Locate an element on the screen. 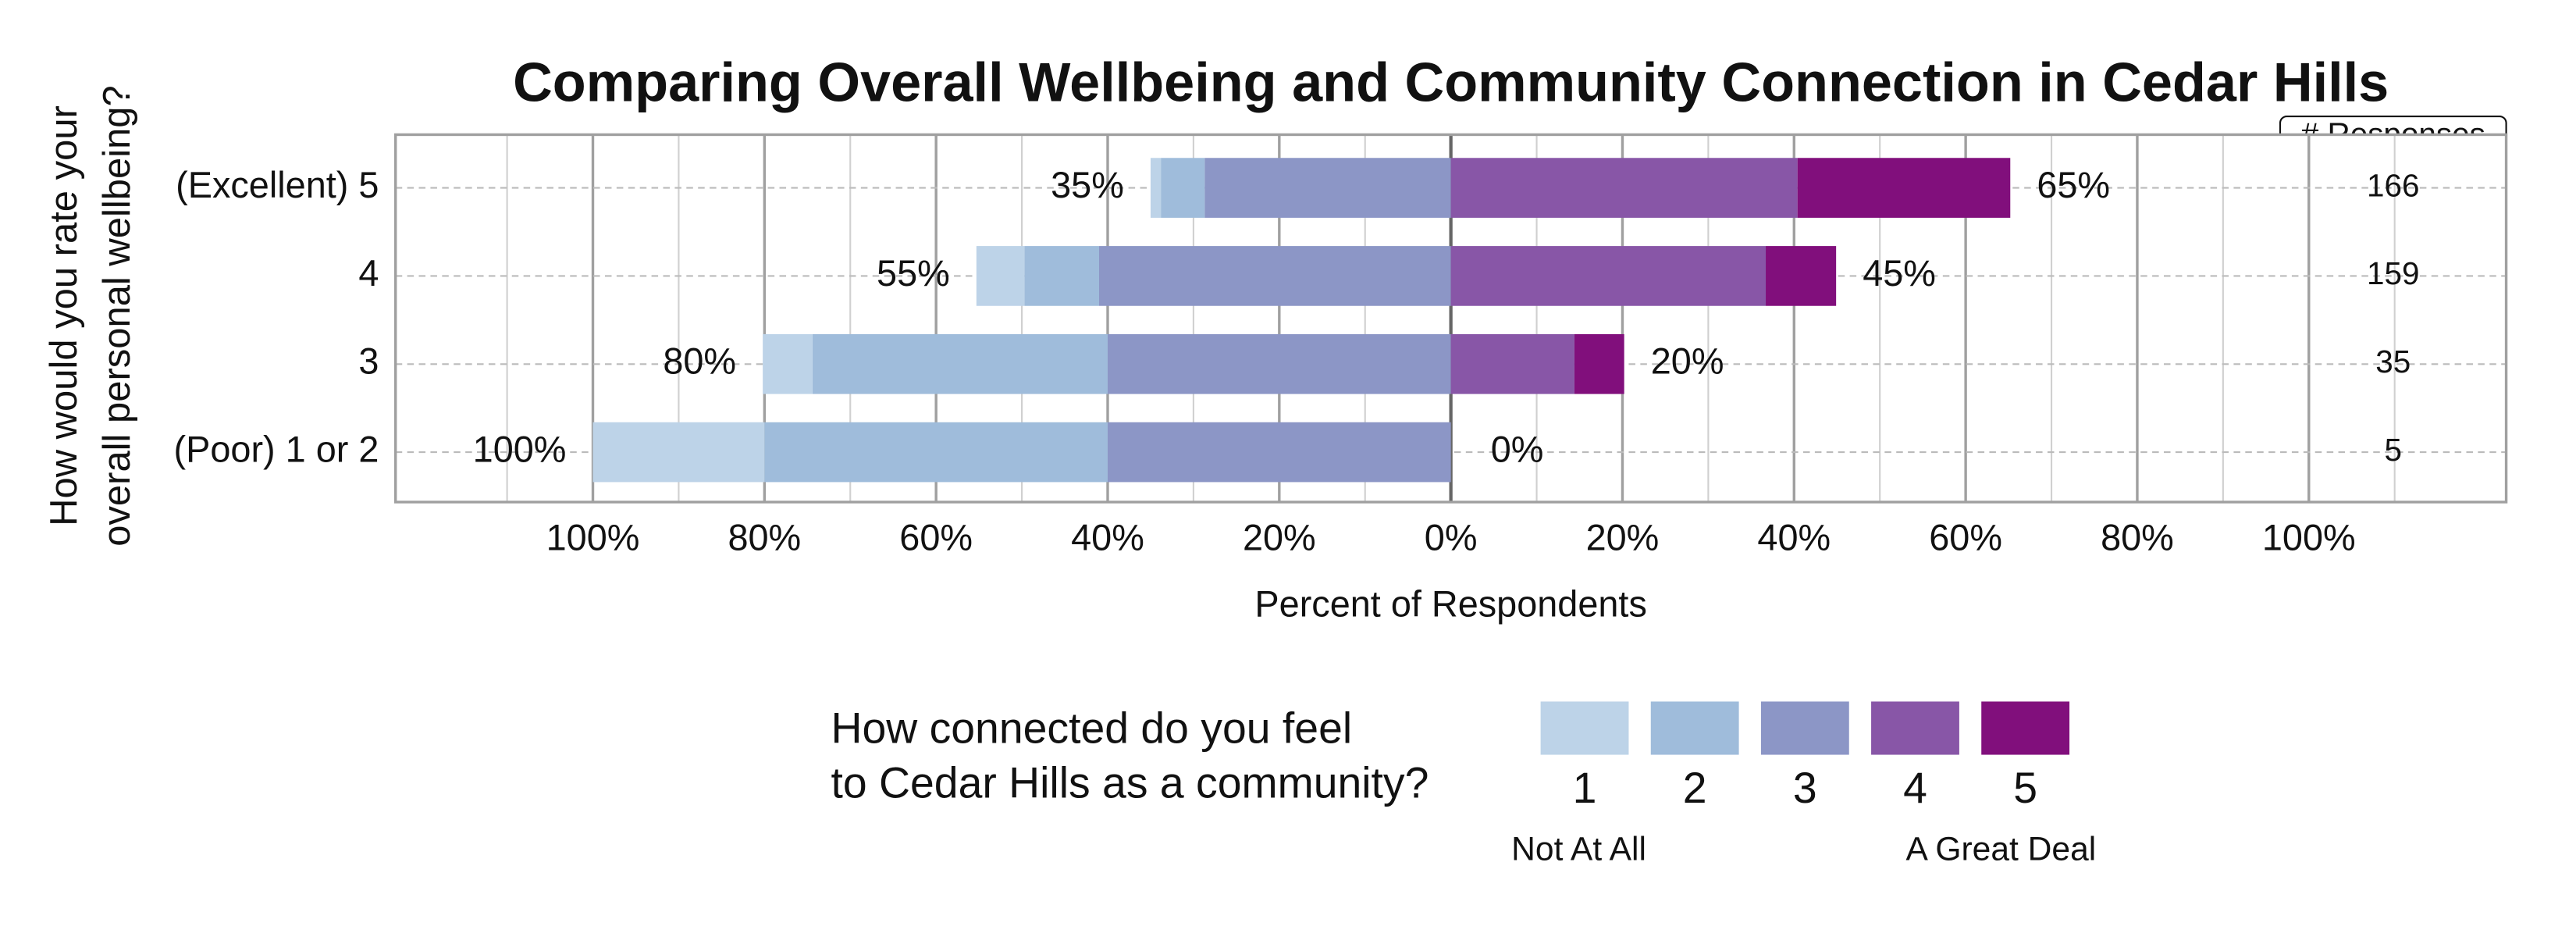 This screenshot has width=2576, height=937. y-tick-label: 4 is located at coordinates (368, 273).